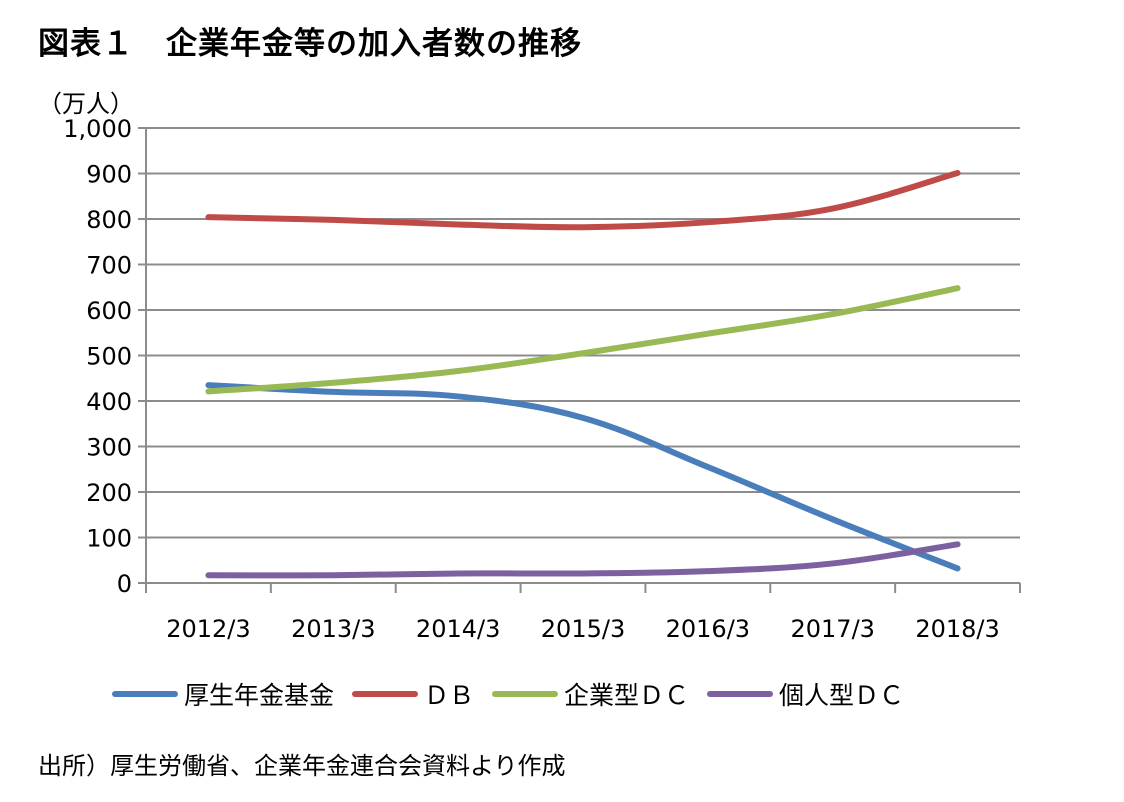  Describe the element at coordinates (109, 539) in the screenshot. I see `y-tick-label: 100` at that location.